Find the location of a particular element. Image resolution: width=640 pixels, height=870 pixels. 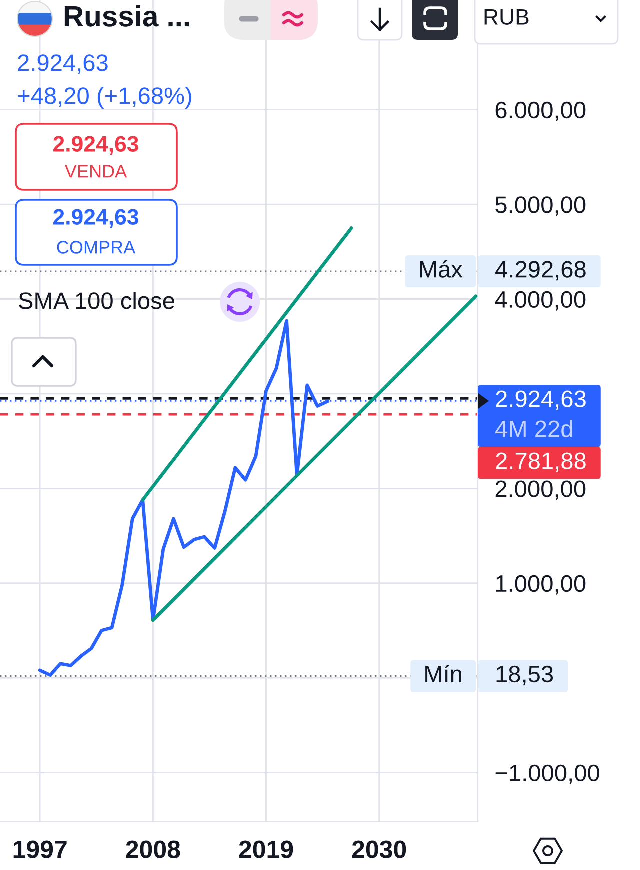

y-tick-label: 5.000,00 is located at coordinates (541, 206).